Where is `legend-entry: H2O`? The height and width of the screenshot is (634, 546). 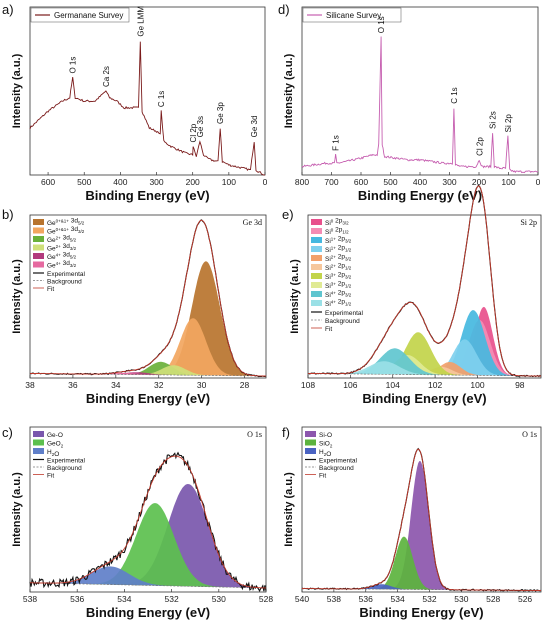
legend-entry: H2O is located at coordinates (325, 453).